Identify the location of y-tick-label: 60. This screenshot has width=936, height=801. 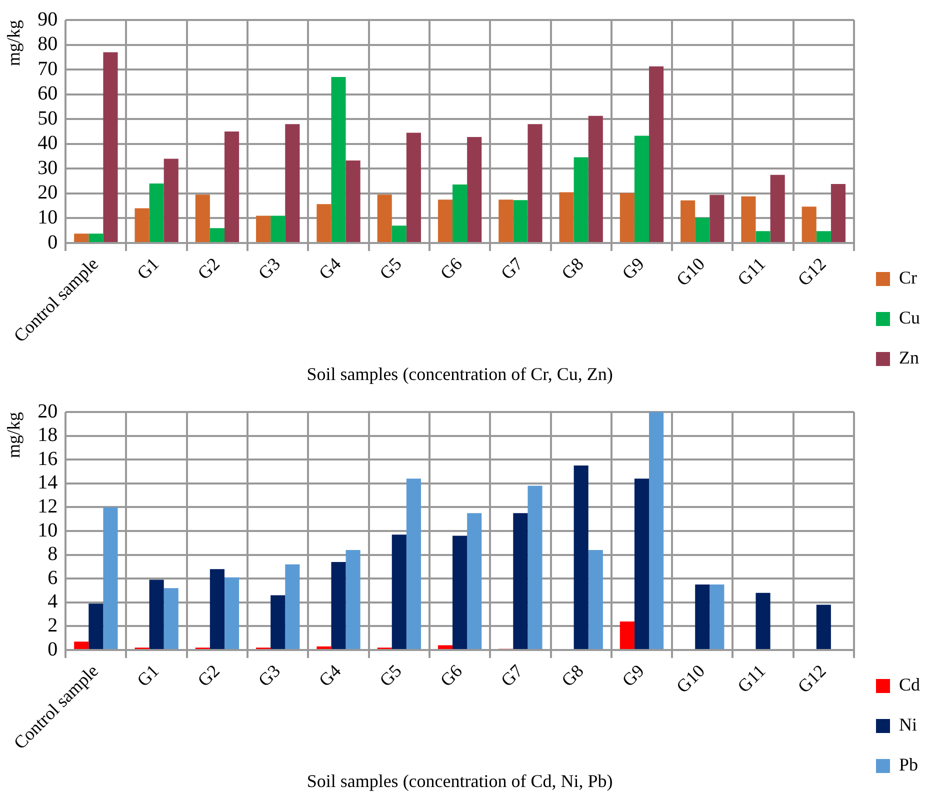
(48, 93).